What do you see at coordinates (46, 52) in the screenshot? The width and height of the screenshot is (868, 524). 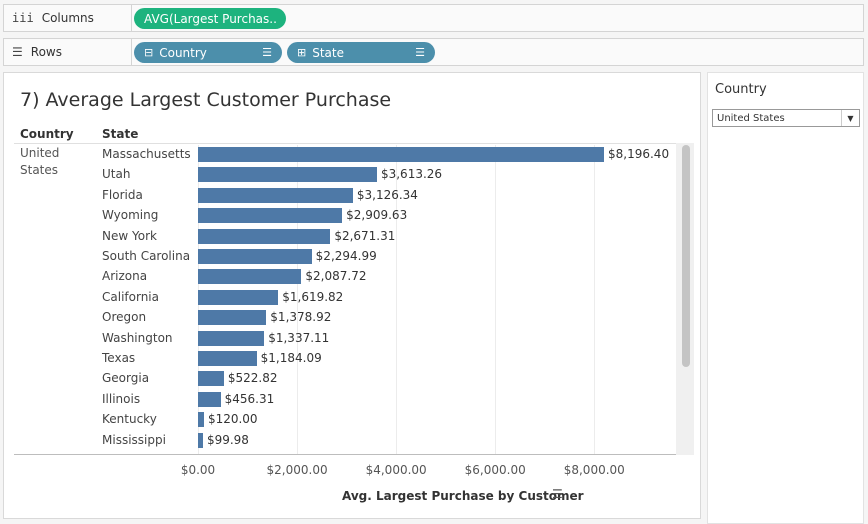 I see `rows-label: Rows` at bounding box center [46, 52].